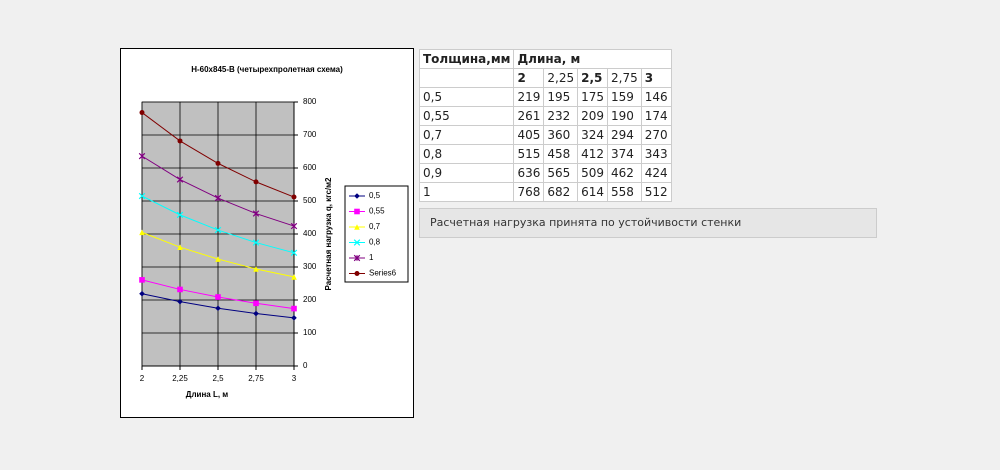 This screenshot has height=470, width=1000. Describe the element at coordinates (529, 154) in the screenshot. I see `value-cell: 515` at that location.